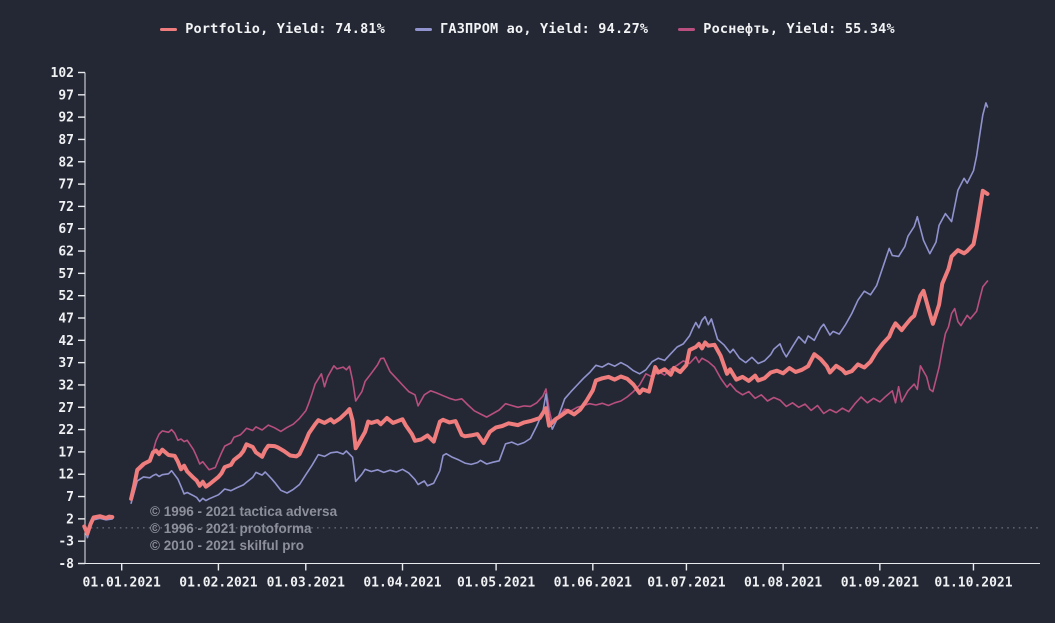  I want to click on gazprom-line-swatch-icon, so click(424, 29).